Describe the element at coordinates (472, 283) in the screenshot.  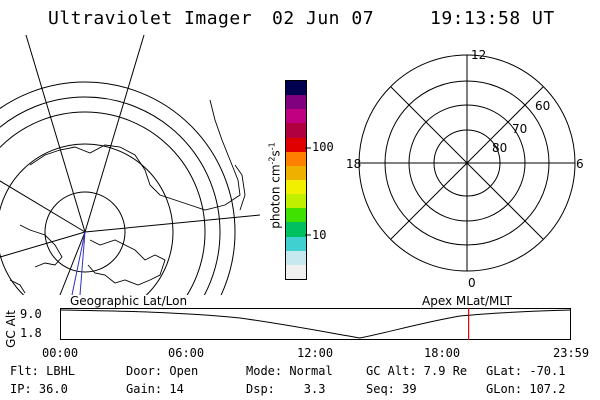
I see `mlt-label-0: 0` at that location.